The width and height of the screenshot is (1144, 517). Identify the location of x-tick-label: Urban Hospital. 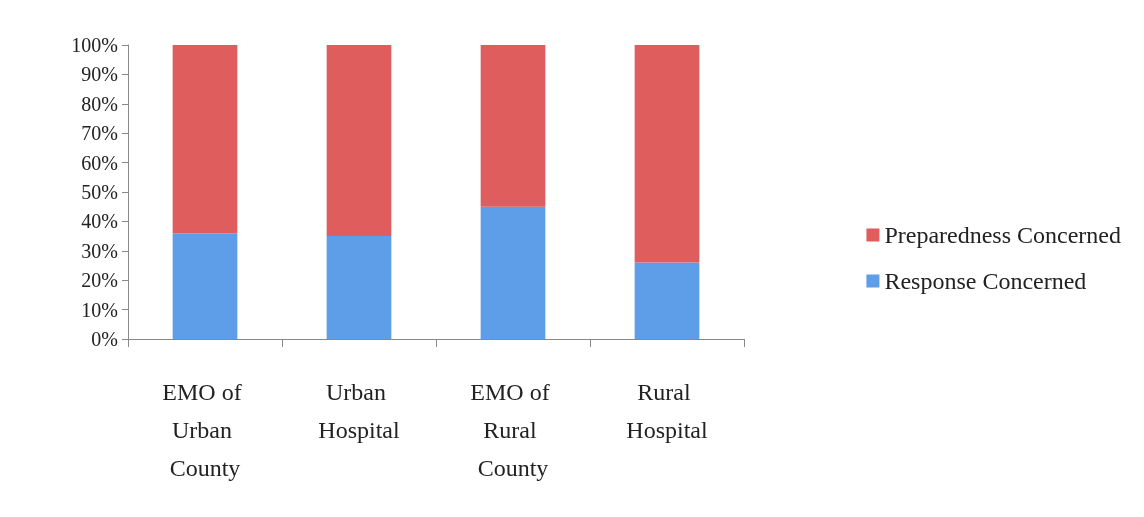
(359, 411).